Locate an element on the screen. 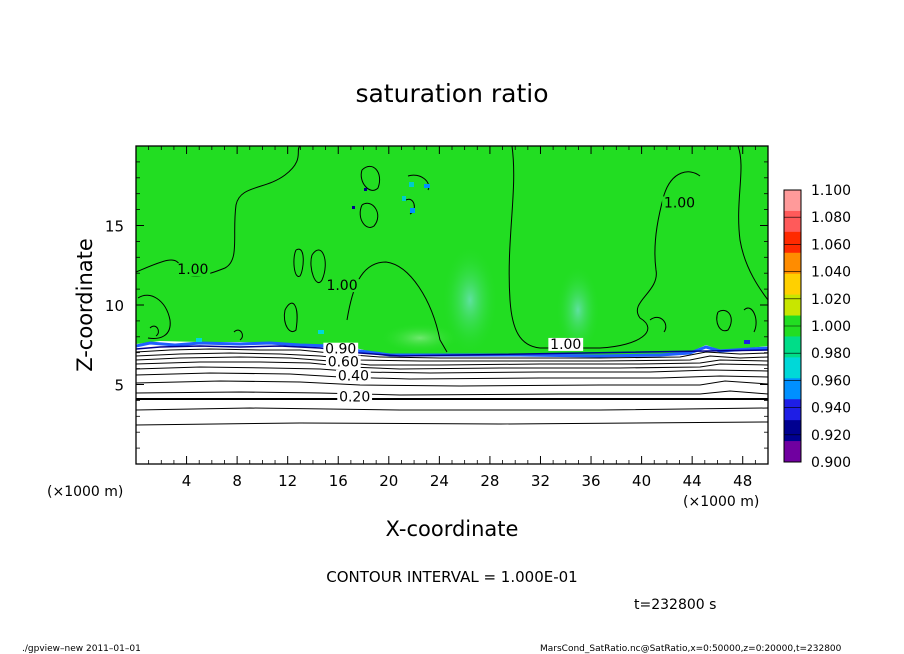  contour-label: 0.20 is located at coordinates (354, 397).